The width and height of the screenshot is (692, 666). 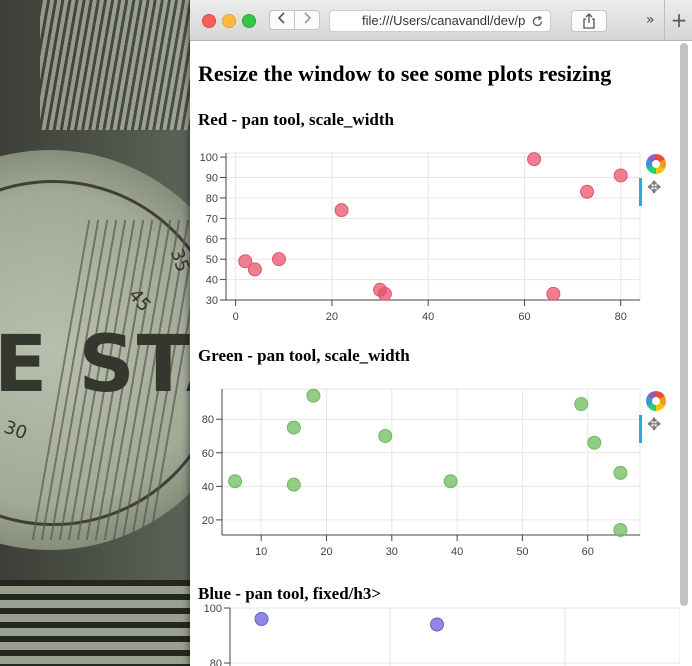 What do you see at coordinates (212, 219) in the screenshot?
I see `y-tick-label: 70` at bounding box center [212, 219].